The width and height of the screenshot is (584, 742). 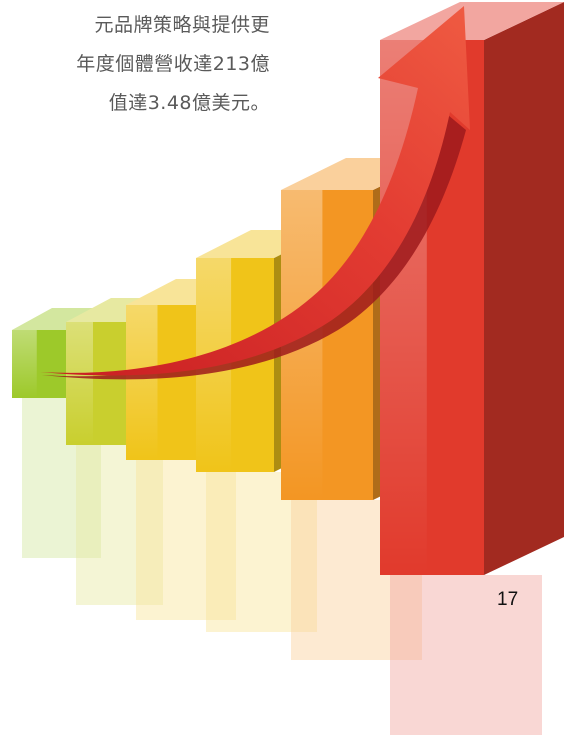 I want to click on bar-side, so click(x=524, y=288).